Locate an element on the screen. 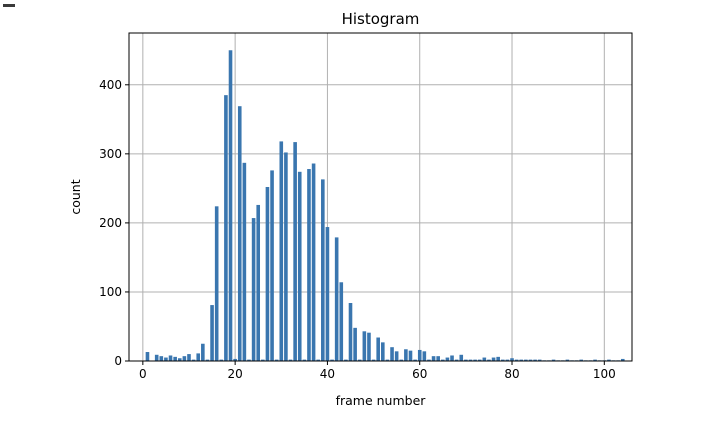  x-tick-label: 40 is located at coordinates (327, 374).